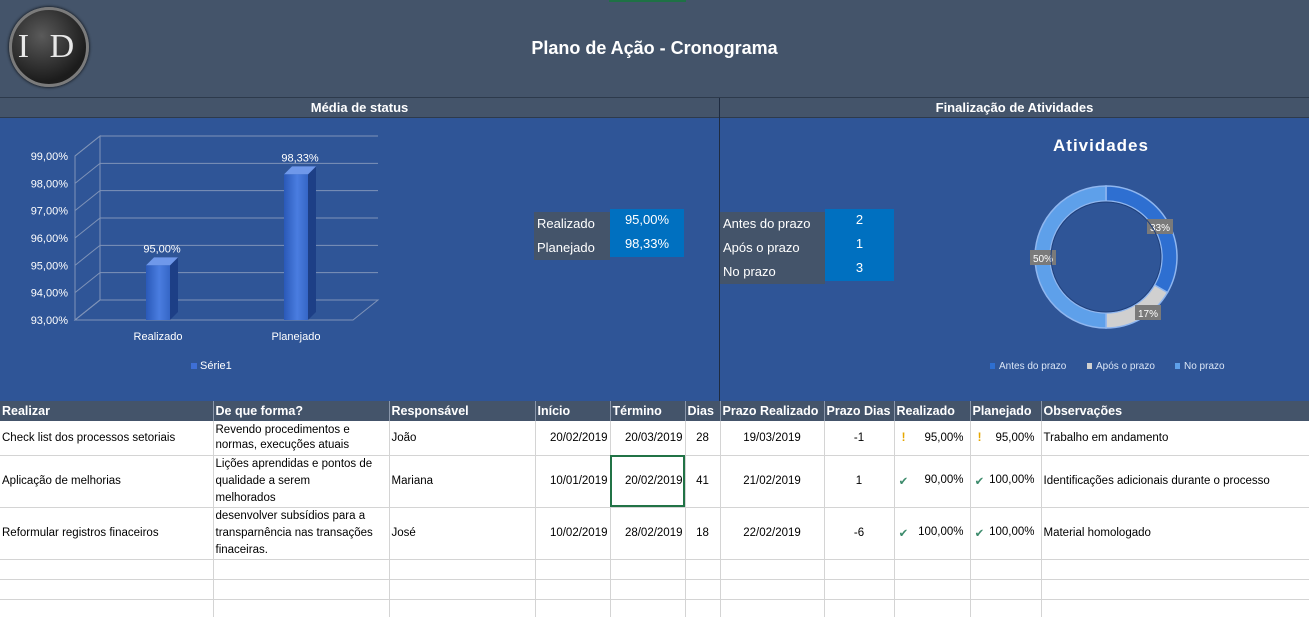 The image size is (1309, 617). Describe the element at coordinates (226, 310) in the screenshot. I see `chart-floor` at that location.